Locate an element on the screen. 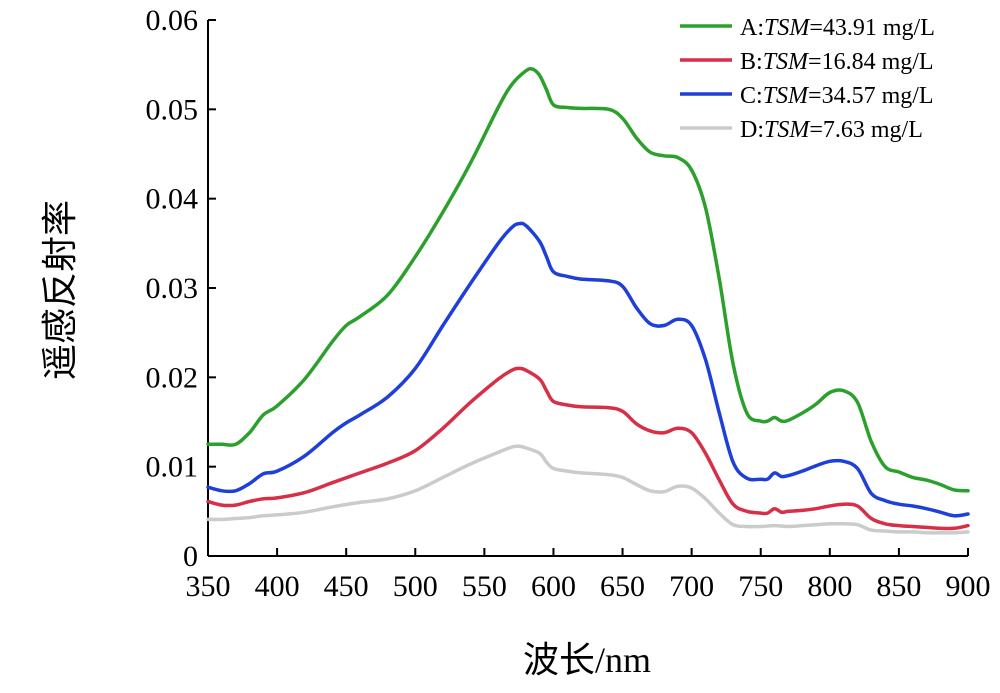  legend-item: D:TSM=7.63 mg/L is located at coordinates (801, 130).